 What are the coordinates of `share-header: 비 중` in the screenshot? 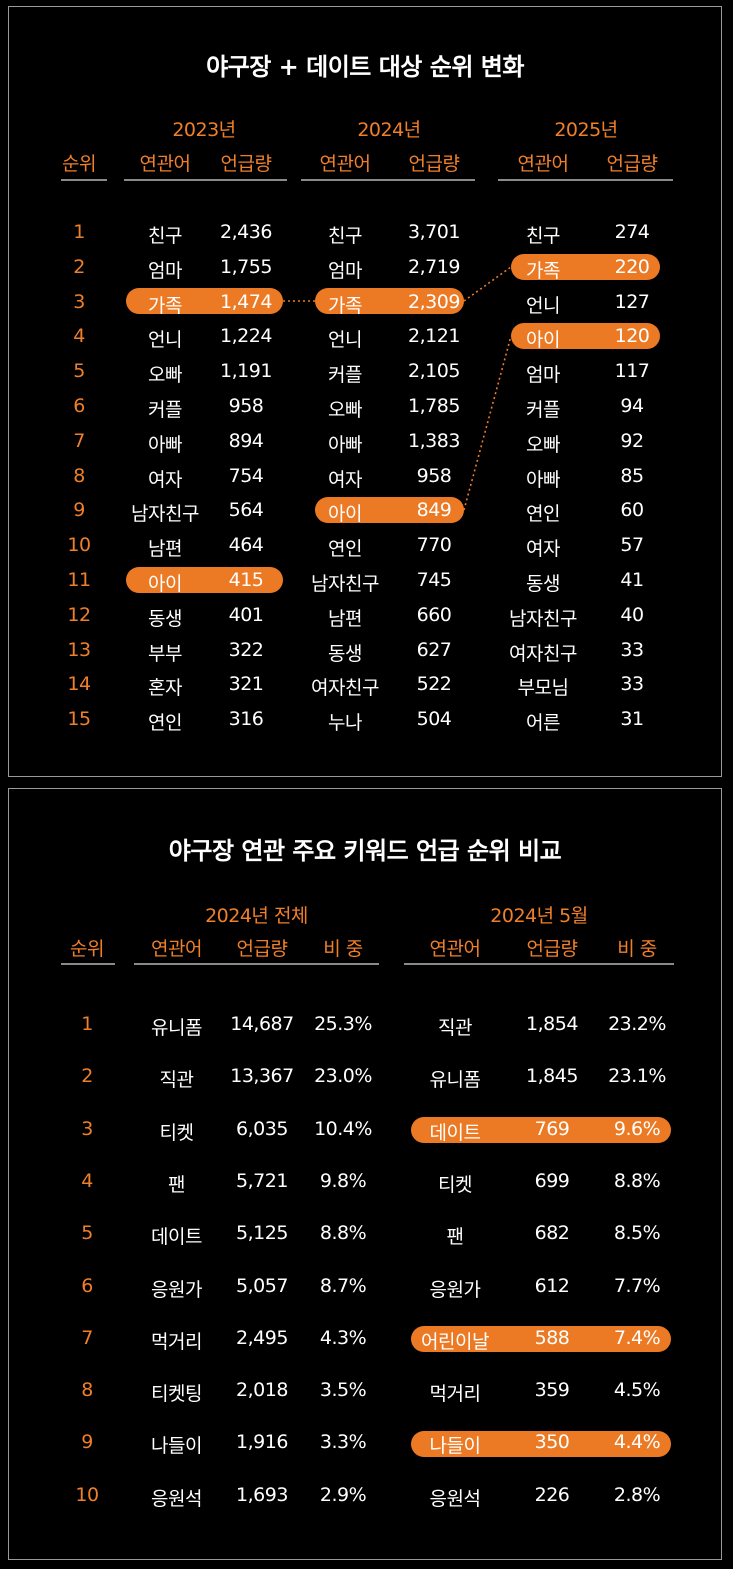 It's located at (637, 949).